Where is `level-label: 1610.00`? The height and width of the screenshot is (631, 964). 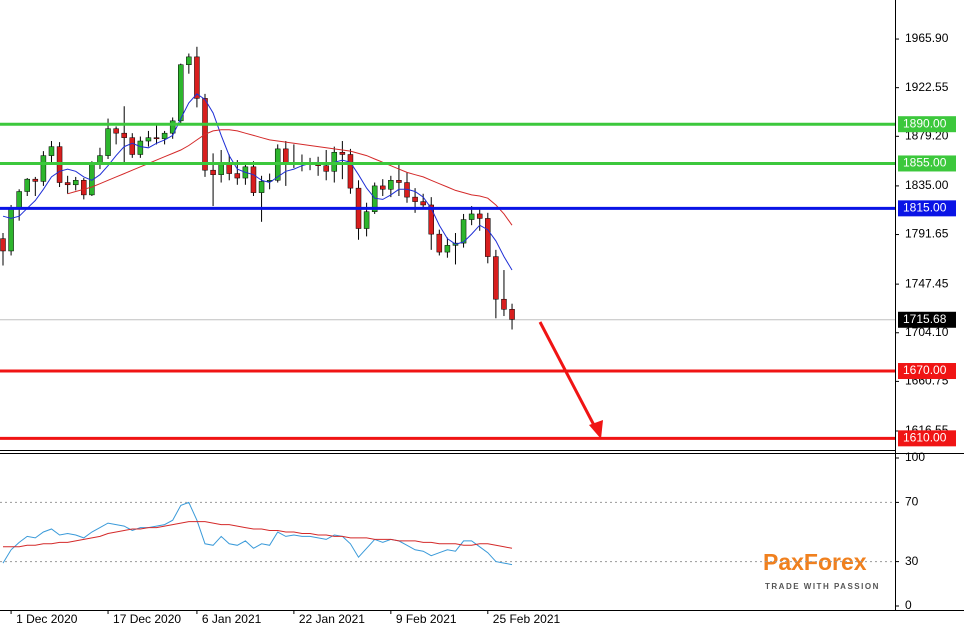 level-label: 1610.00 is located at coordinates (925, 438).